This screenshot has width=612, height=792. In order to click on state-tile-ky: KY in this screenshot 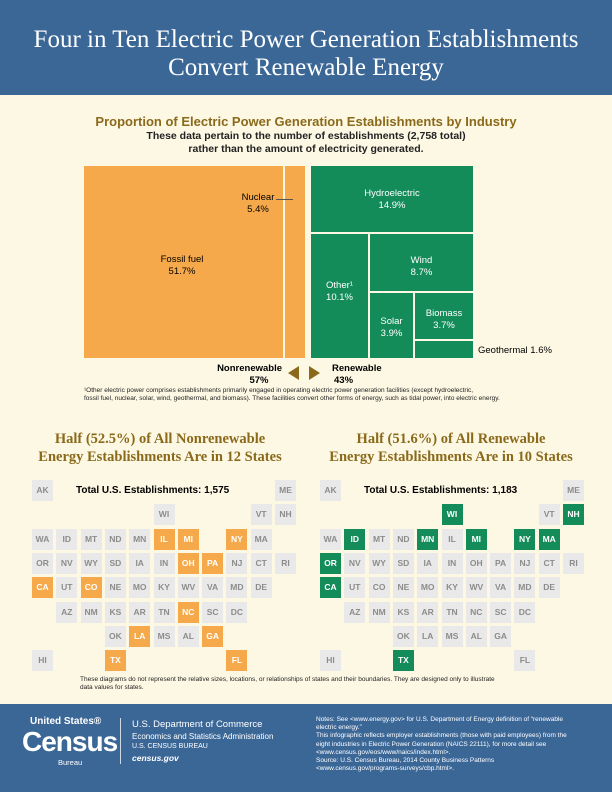, I will do `click(164, 588)`.